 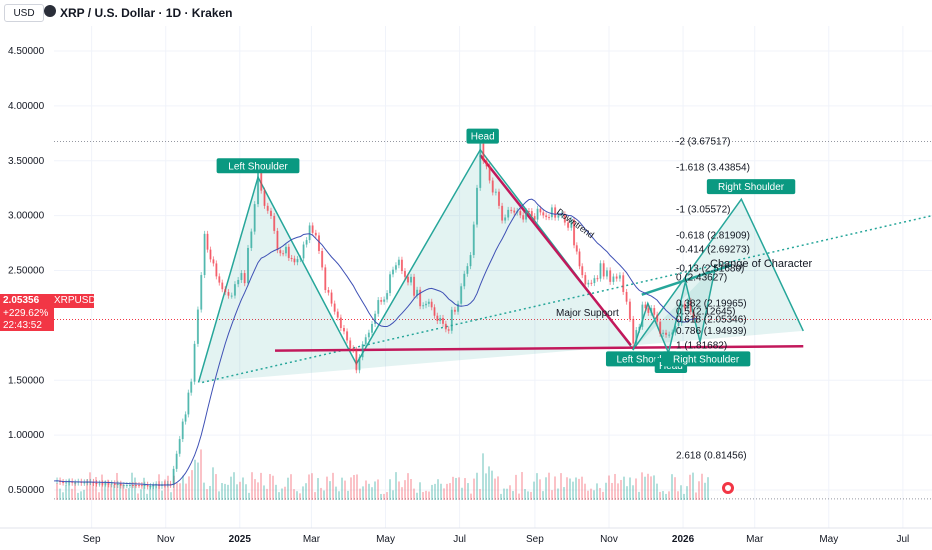 What do you see at coordinates (26, 490) in the screenshot?
I see `y-axis-tick-label: 0.50000` at bounding box center [26, 490].